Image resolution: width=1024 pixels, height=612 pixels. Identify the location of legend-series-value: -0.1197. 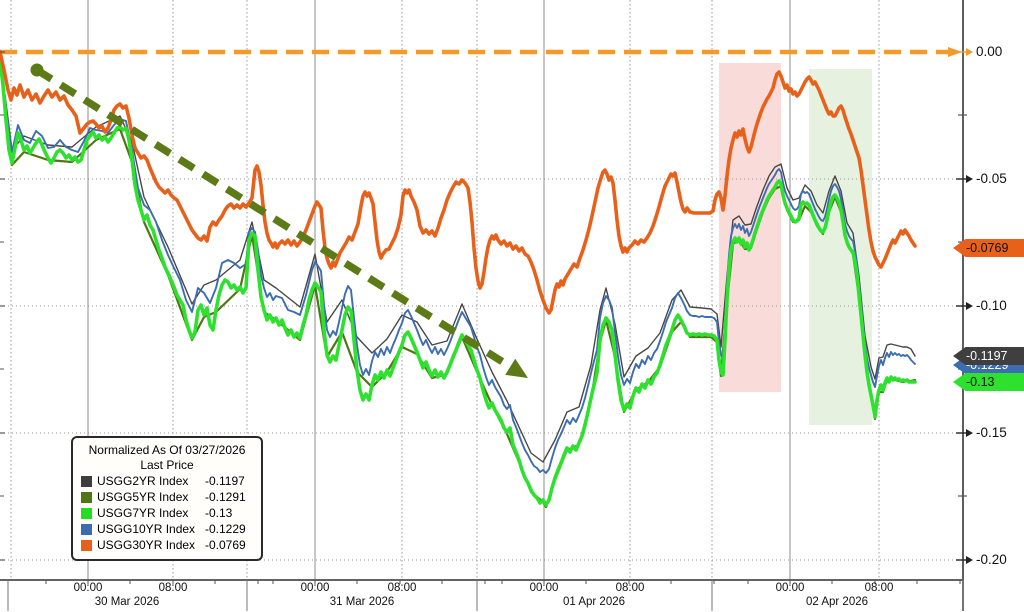
(225, 481).